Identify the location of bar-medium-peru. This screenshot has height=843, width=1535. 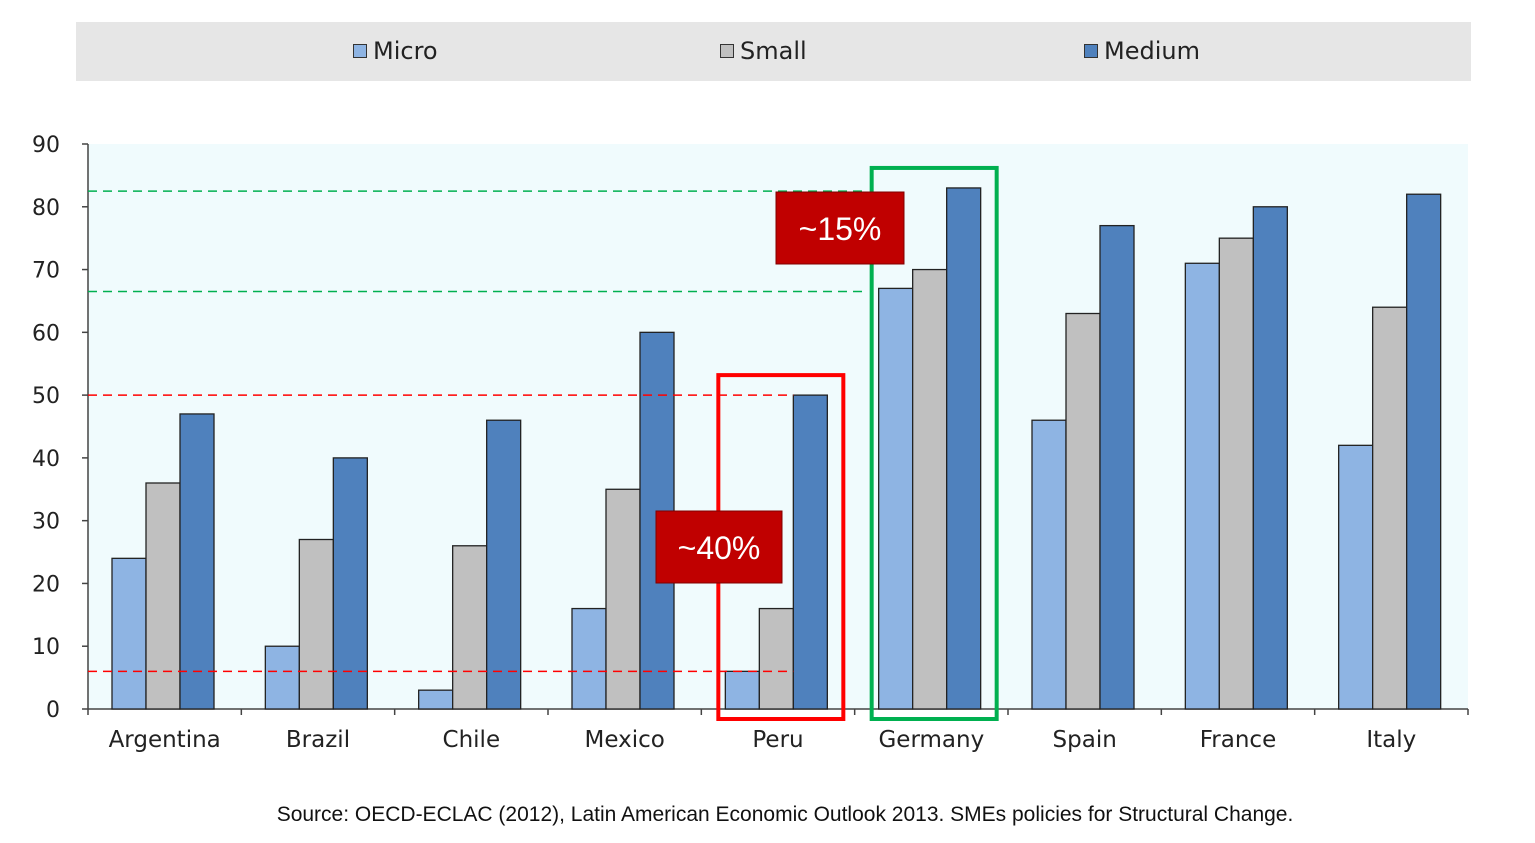
(810, 552).